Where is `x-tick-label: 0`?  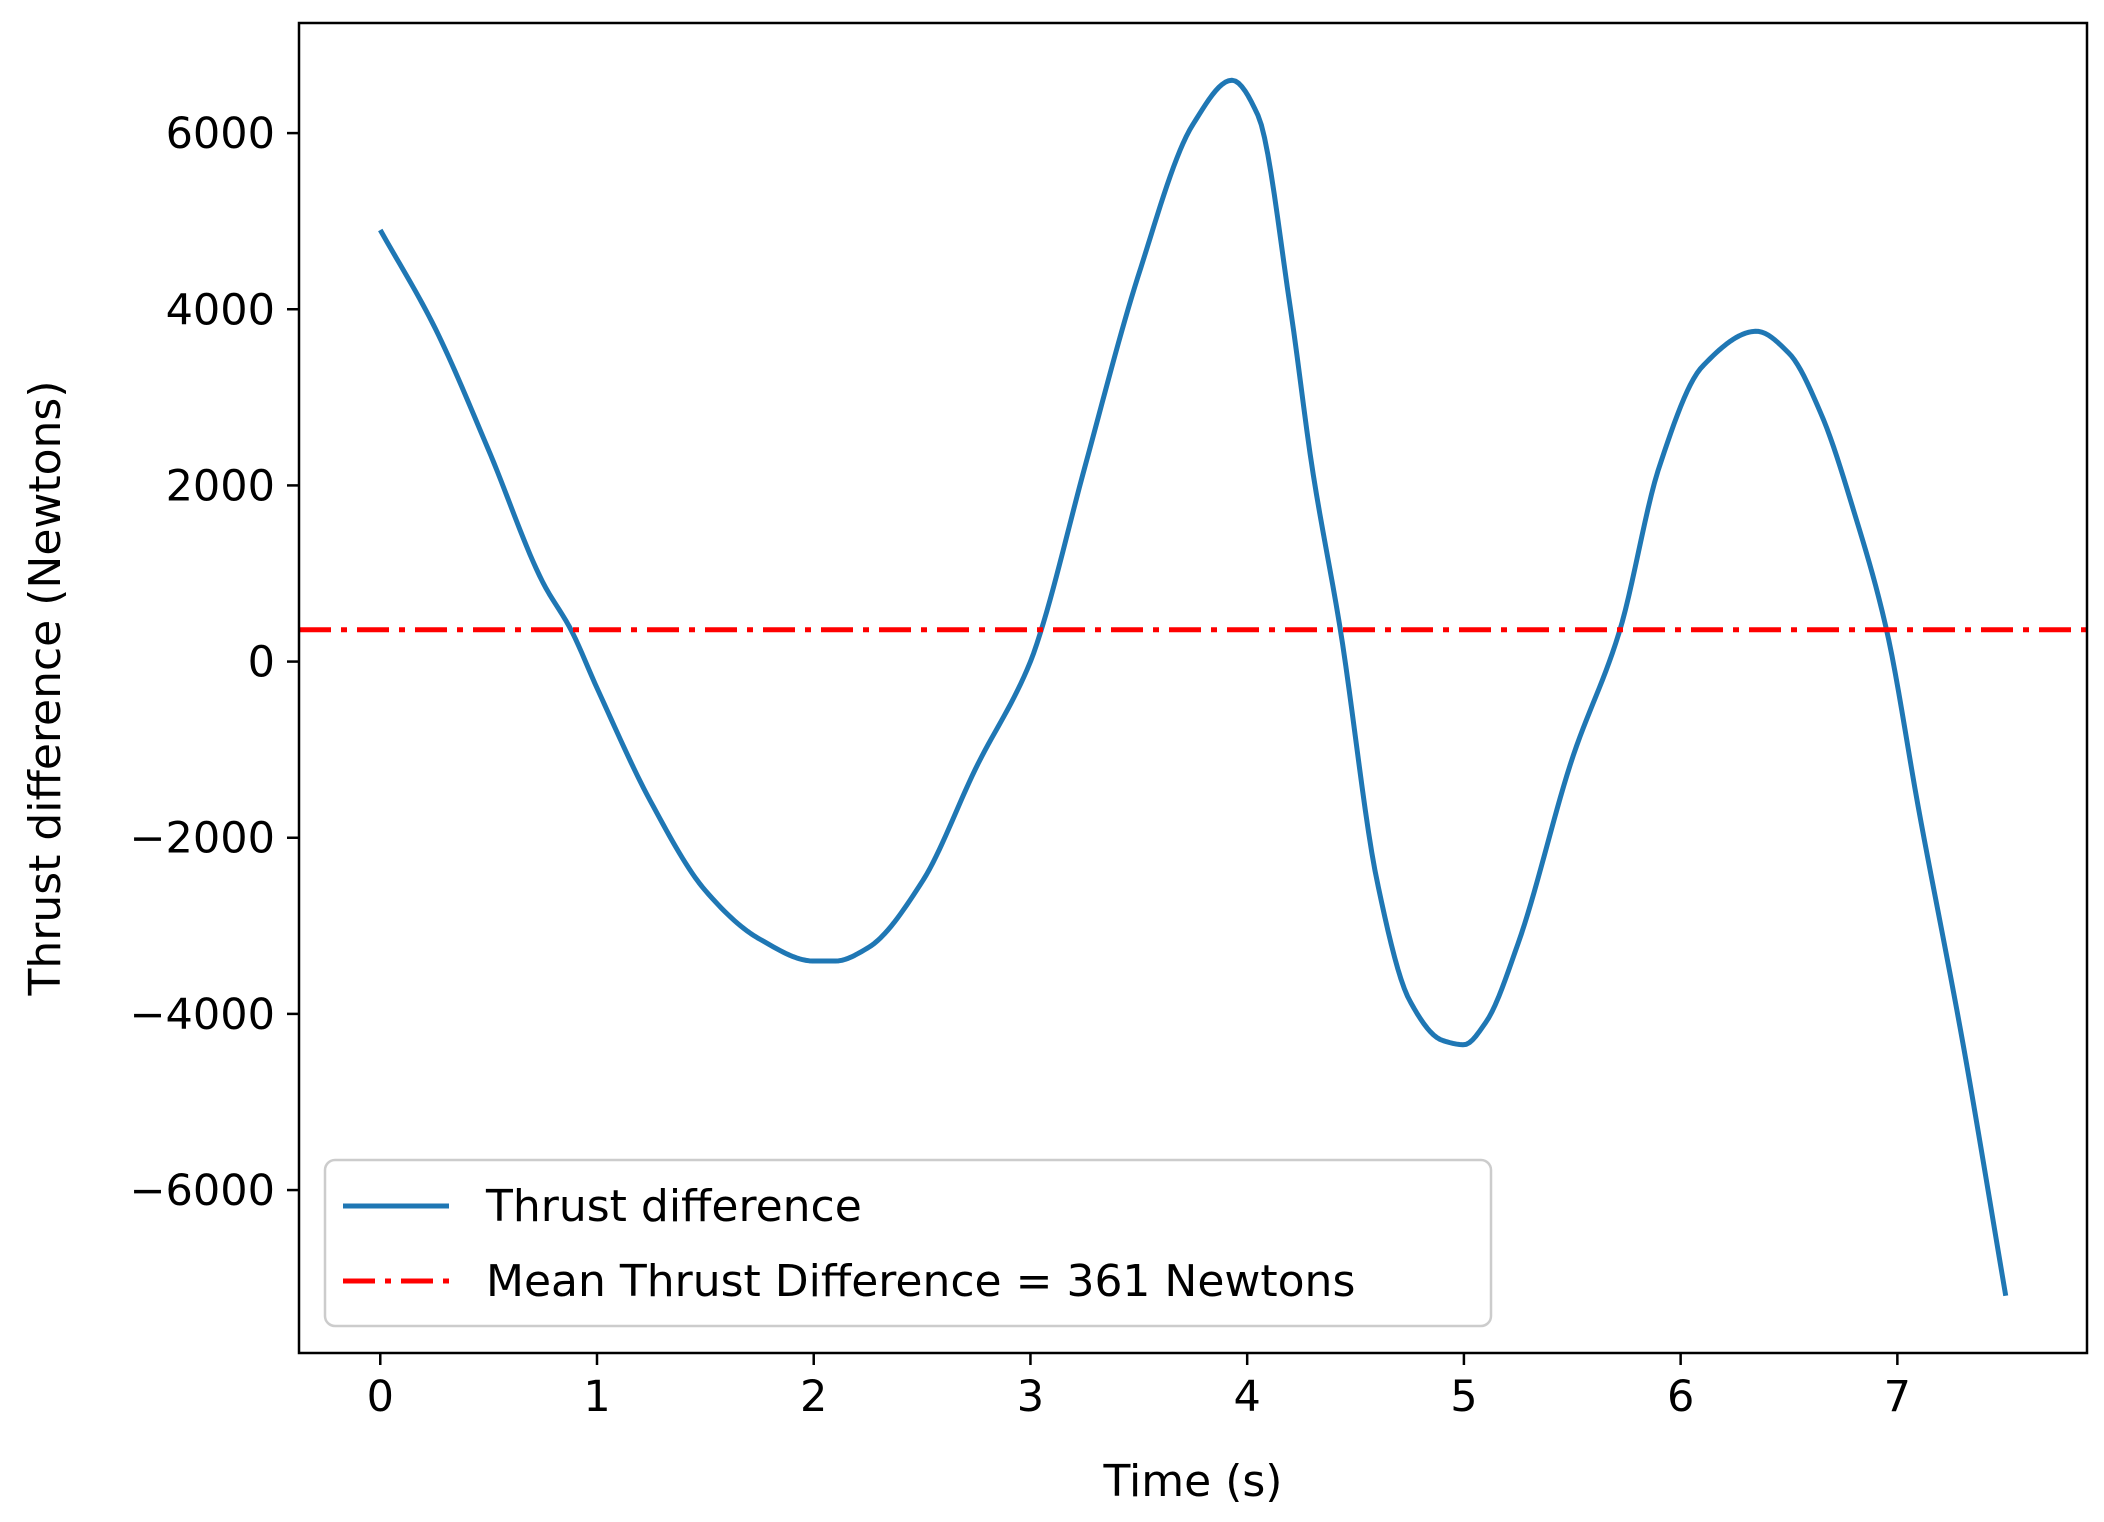 x-tick-label: 0 is located at coordinates (380, 1397).